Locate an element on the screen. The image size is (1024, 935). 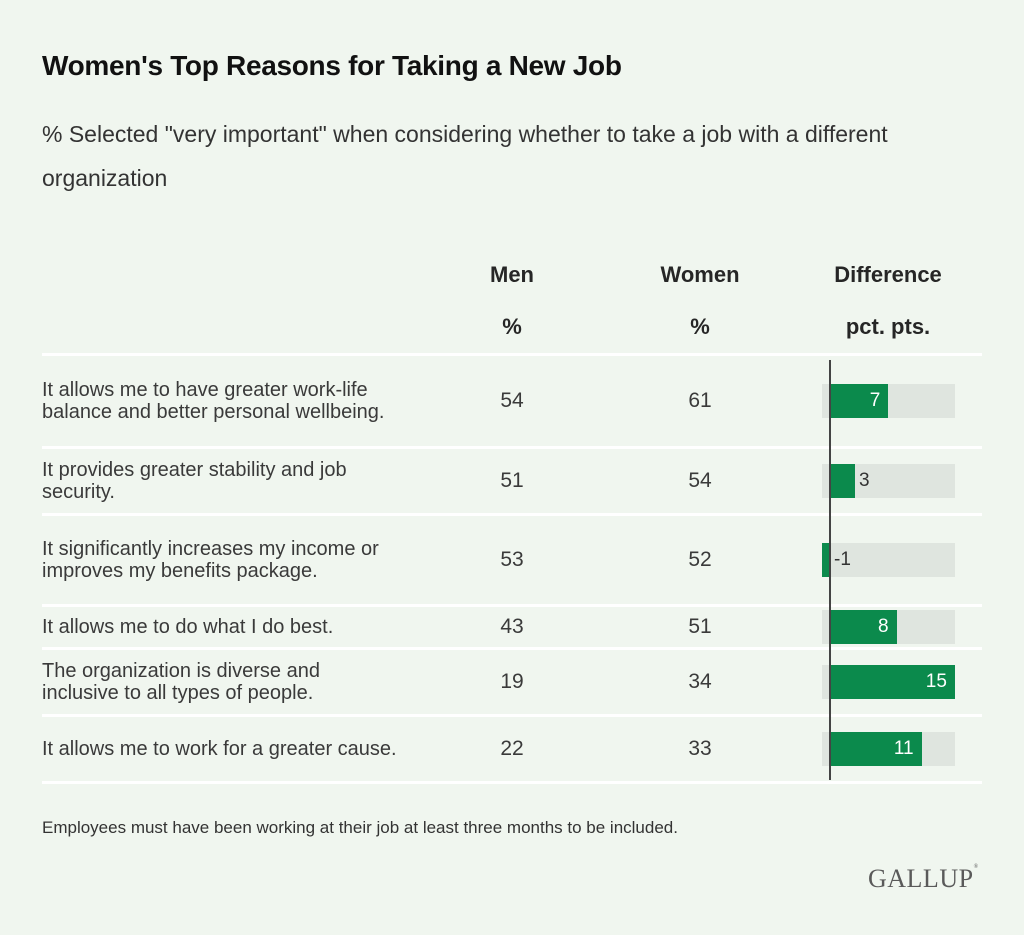
difference-value: 3 is located at coordinates (864, 480).